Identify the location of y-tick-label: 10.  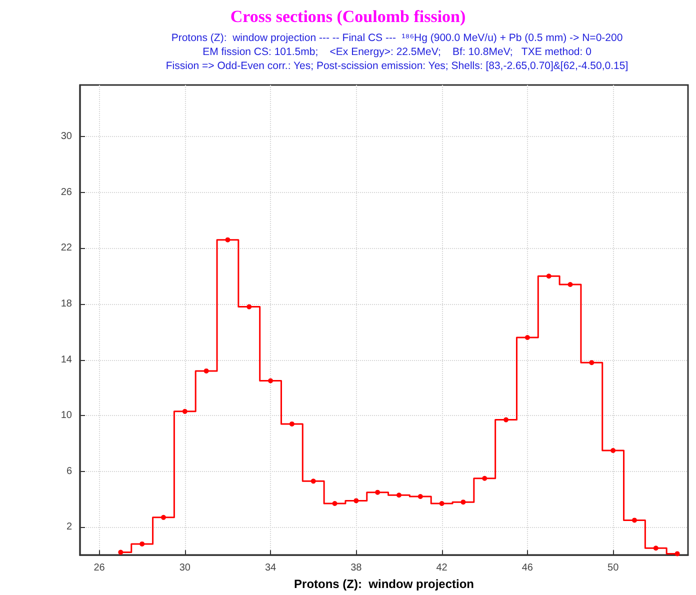
(66, 416).